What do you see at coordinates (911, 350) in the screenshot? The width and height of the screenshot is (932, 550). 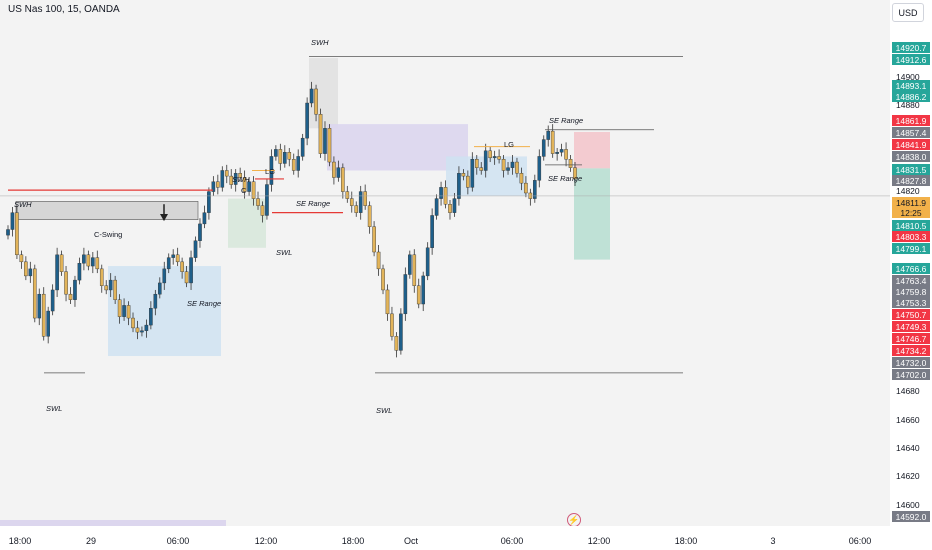 I see `price-badge: 14734.2` at bounding box center [911, 350].